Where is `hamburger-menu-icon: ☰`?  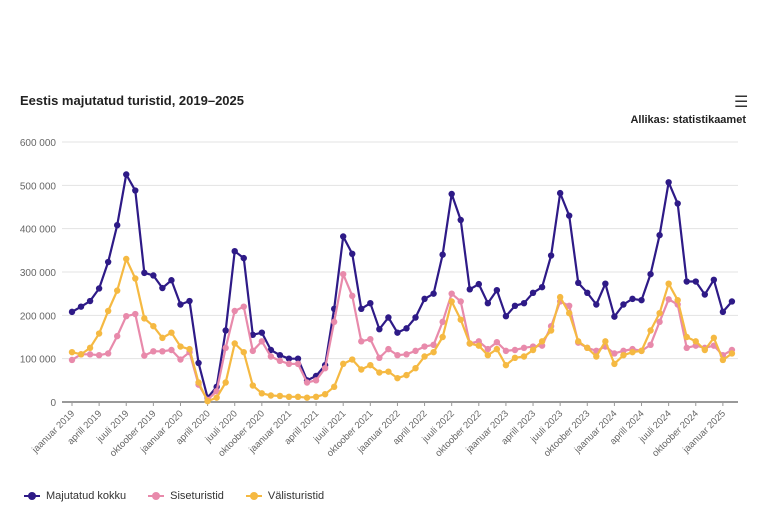
hamburger-menu-icon: ☰ is located at coordinates (741, 102).